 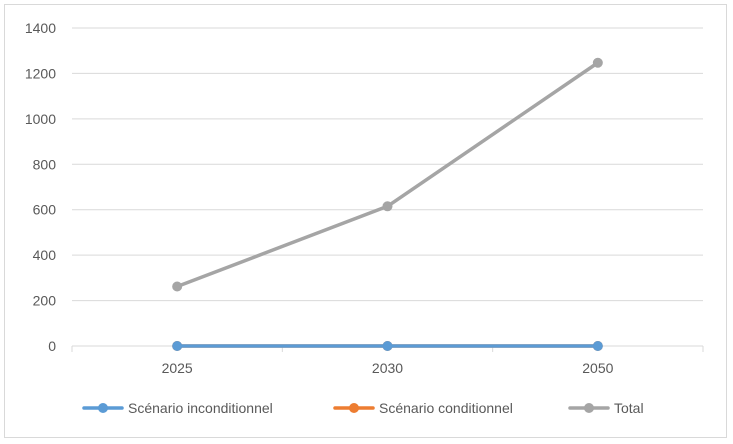 What do you see at coordinates (40, 119) in the screenshot?
I see `y-tick-label: 1000` at bounding box center [40, 119].